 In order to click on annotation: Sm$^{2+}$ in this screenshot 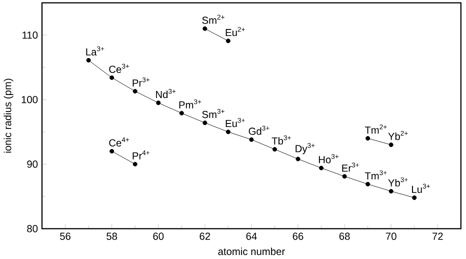, I will do `click(213, 19)`.